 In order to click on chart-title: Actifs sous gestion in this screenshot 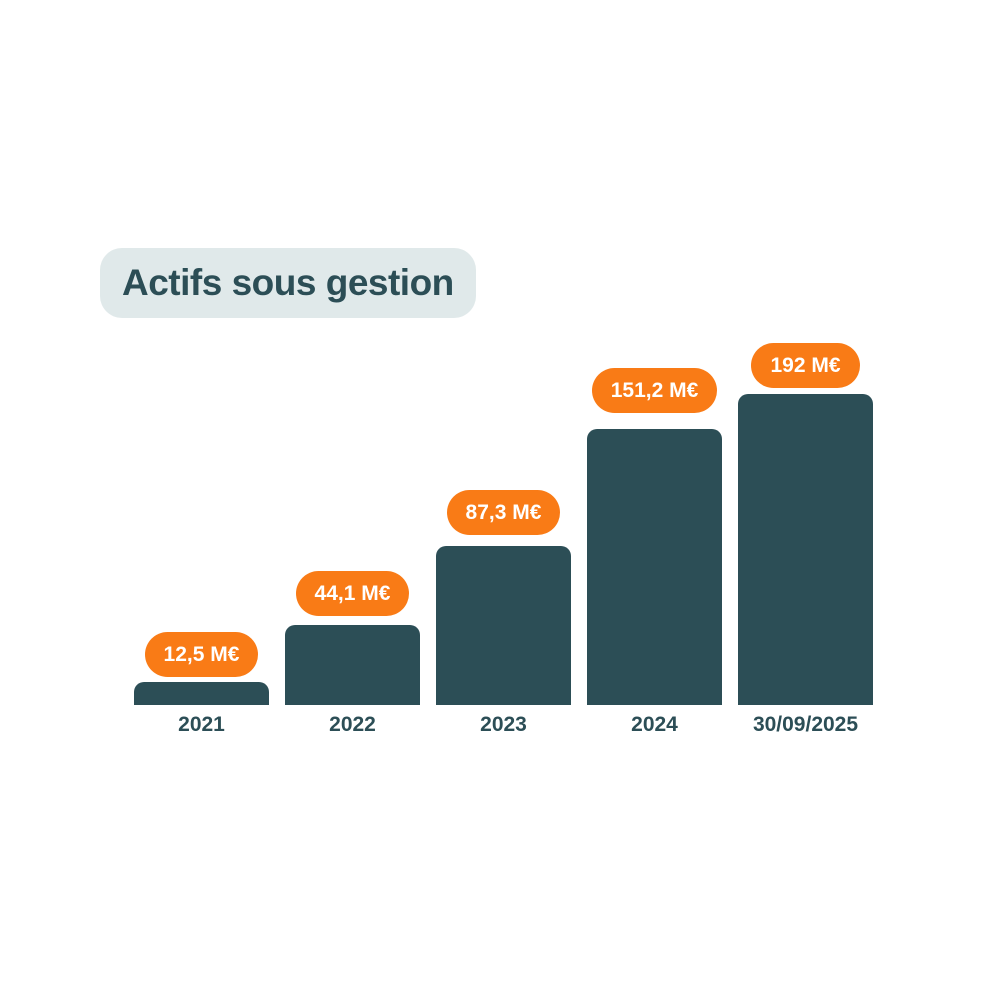, I will do `click(288, 282)`.